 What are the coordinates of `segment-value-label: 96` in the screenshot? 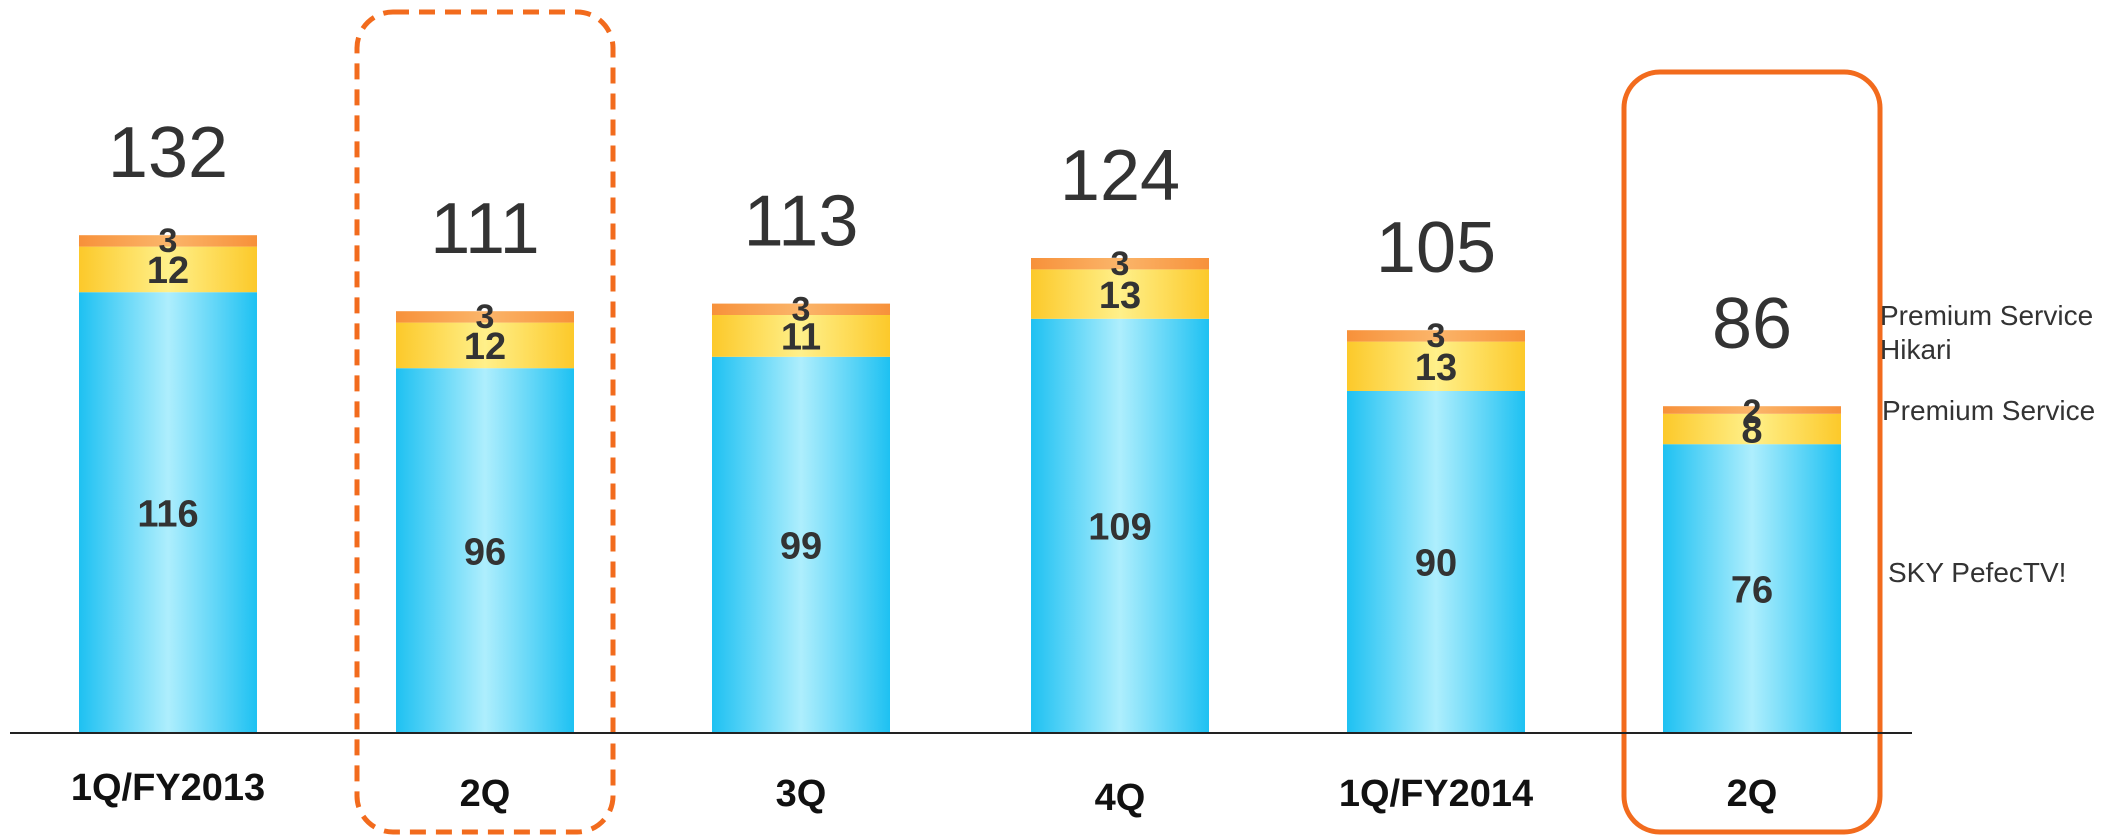 It's located at (485, 552).